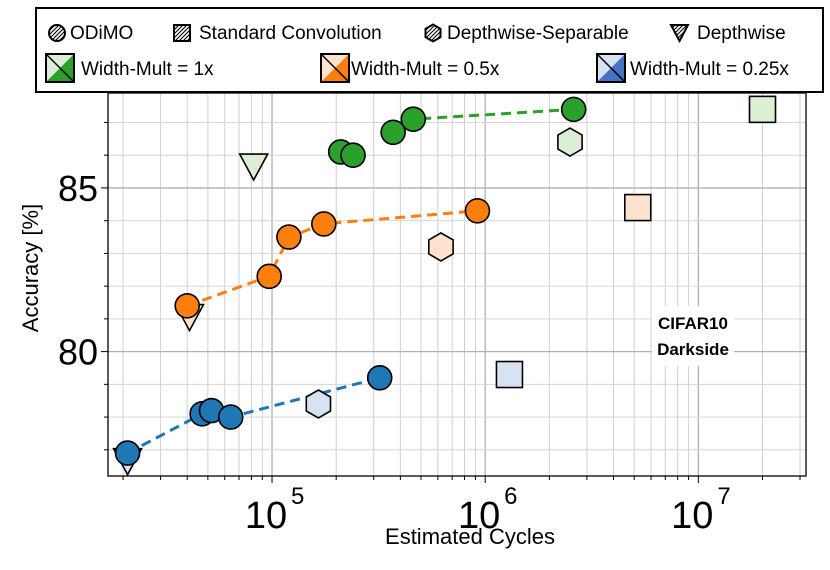 Image resolution: width=830 pixels, height=570 pixels. Describe the element at coordinates (741, 33) in the screenshot. I see `legend-label-depthwise: Depthwise` at that location.